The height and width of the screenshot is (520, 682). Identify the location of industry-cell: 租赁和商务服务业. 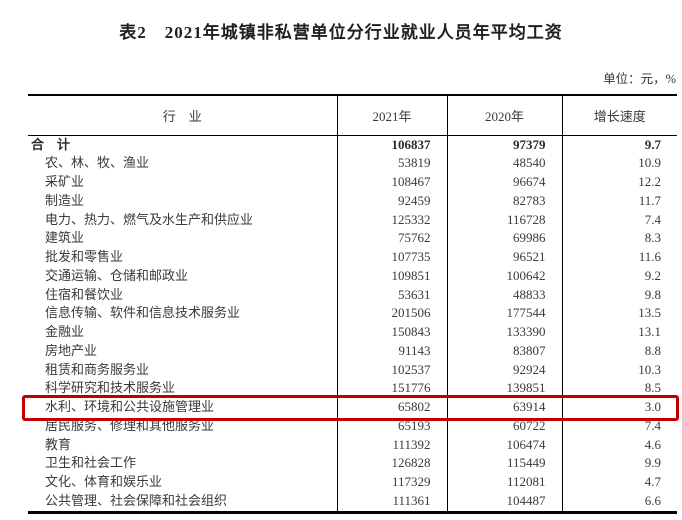
(97, 369).